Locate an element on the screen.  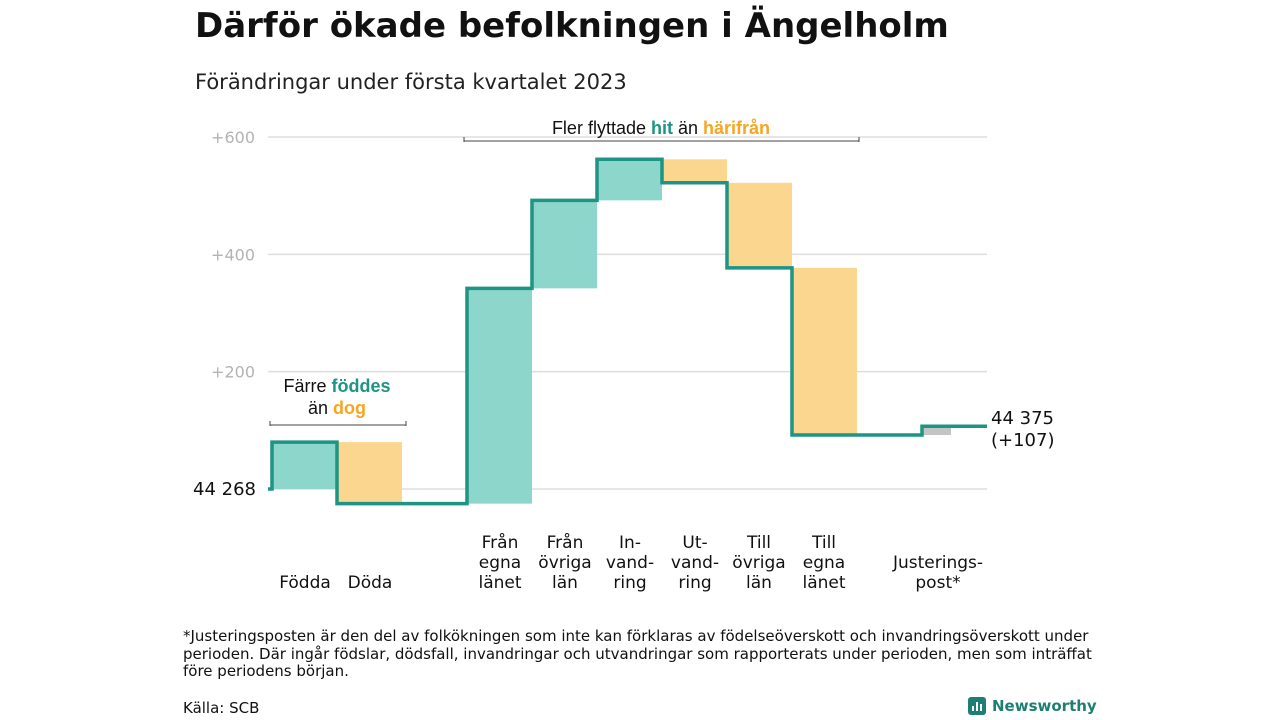
migration-bracket is located at coordinates (661, 139).